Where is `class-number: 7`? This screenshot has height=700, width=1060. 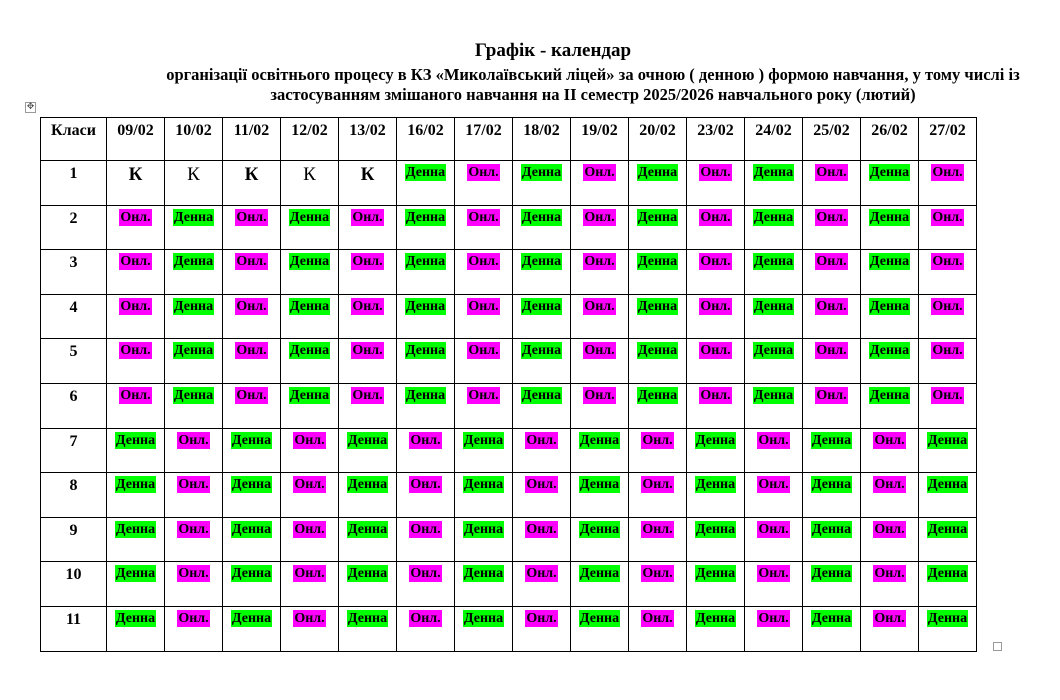
class-number: 7 is located at coordinates (73, 441).